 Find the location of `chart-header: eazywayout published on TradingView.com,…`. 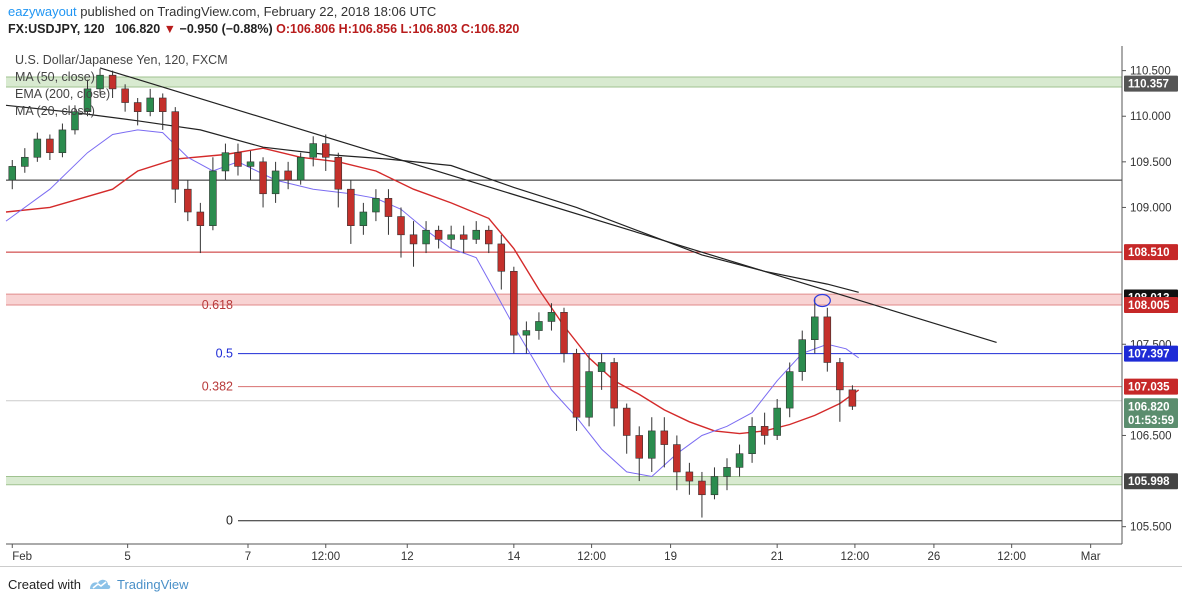

chart-header: eazywayout published on TradingView.com,… is located at coordinates (591, 22).